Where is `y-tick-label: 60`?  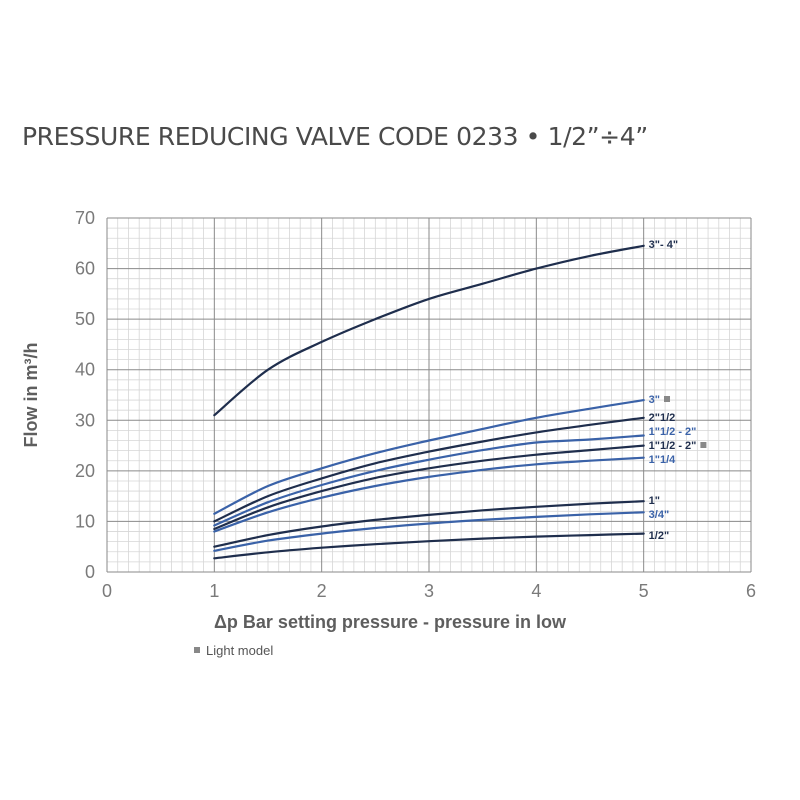
y-tick-label: 60 is located at coordinates (85, 269).